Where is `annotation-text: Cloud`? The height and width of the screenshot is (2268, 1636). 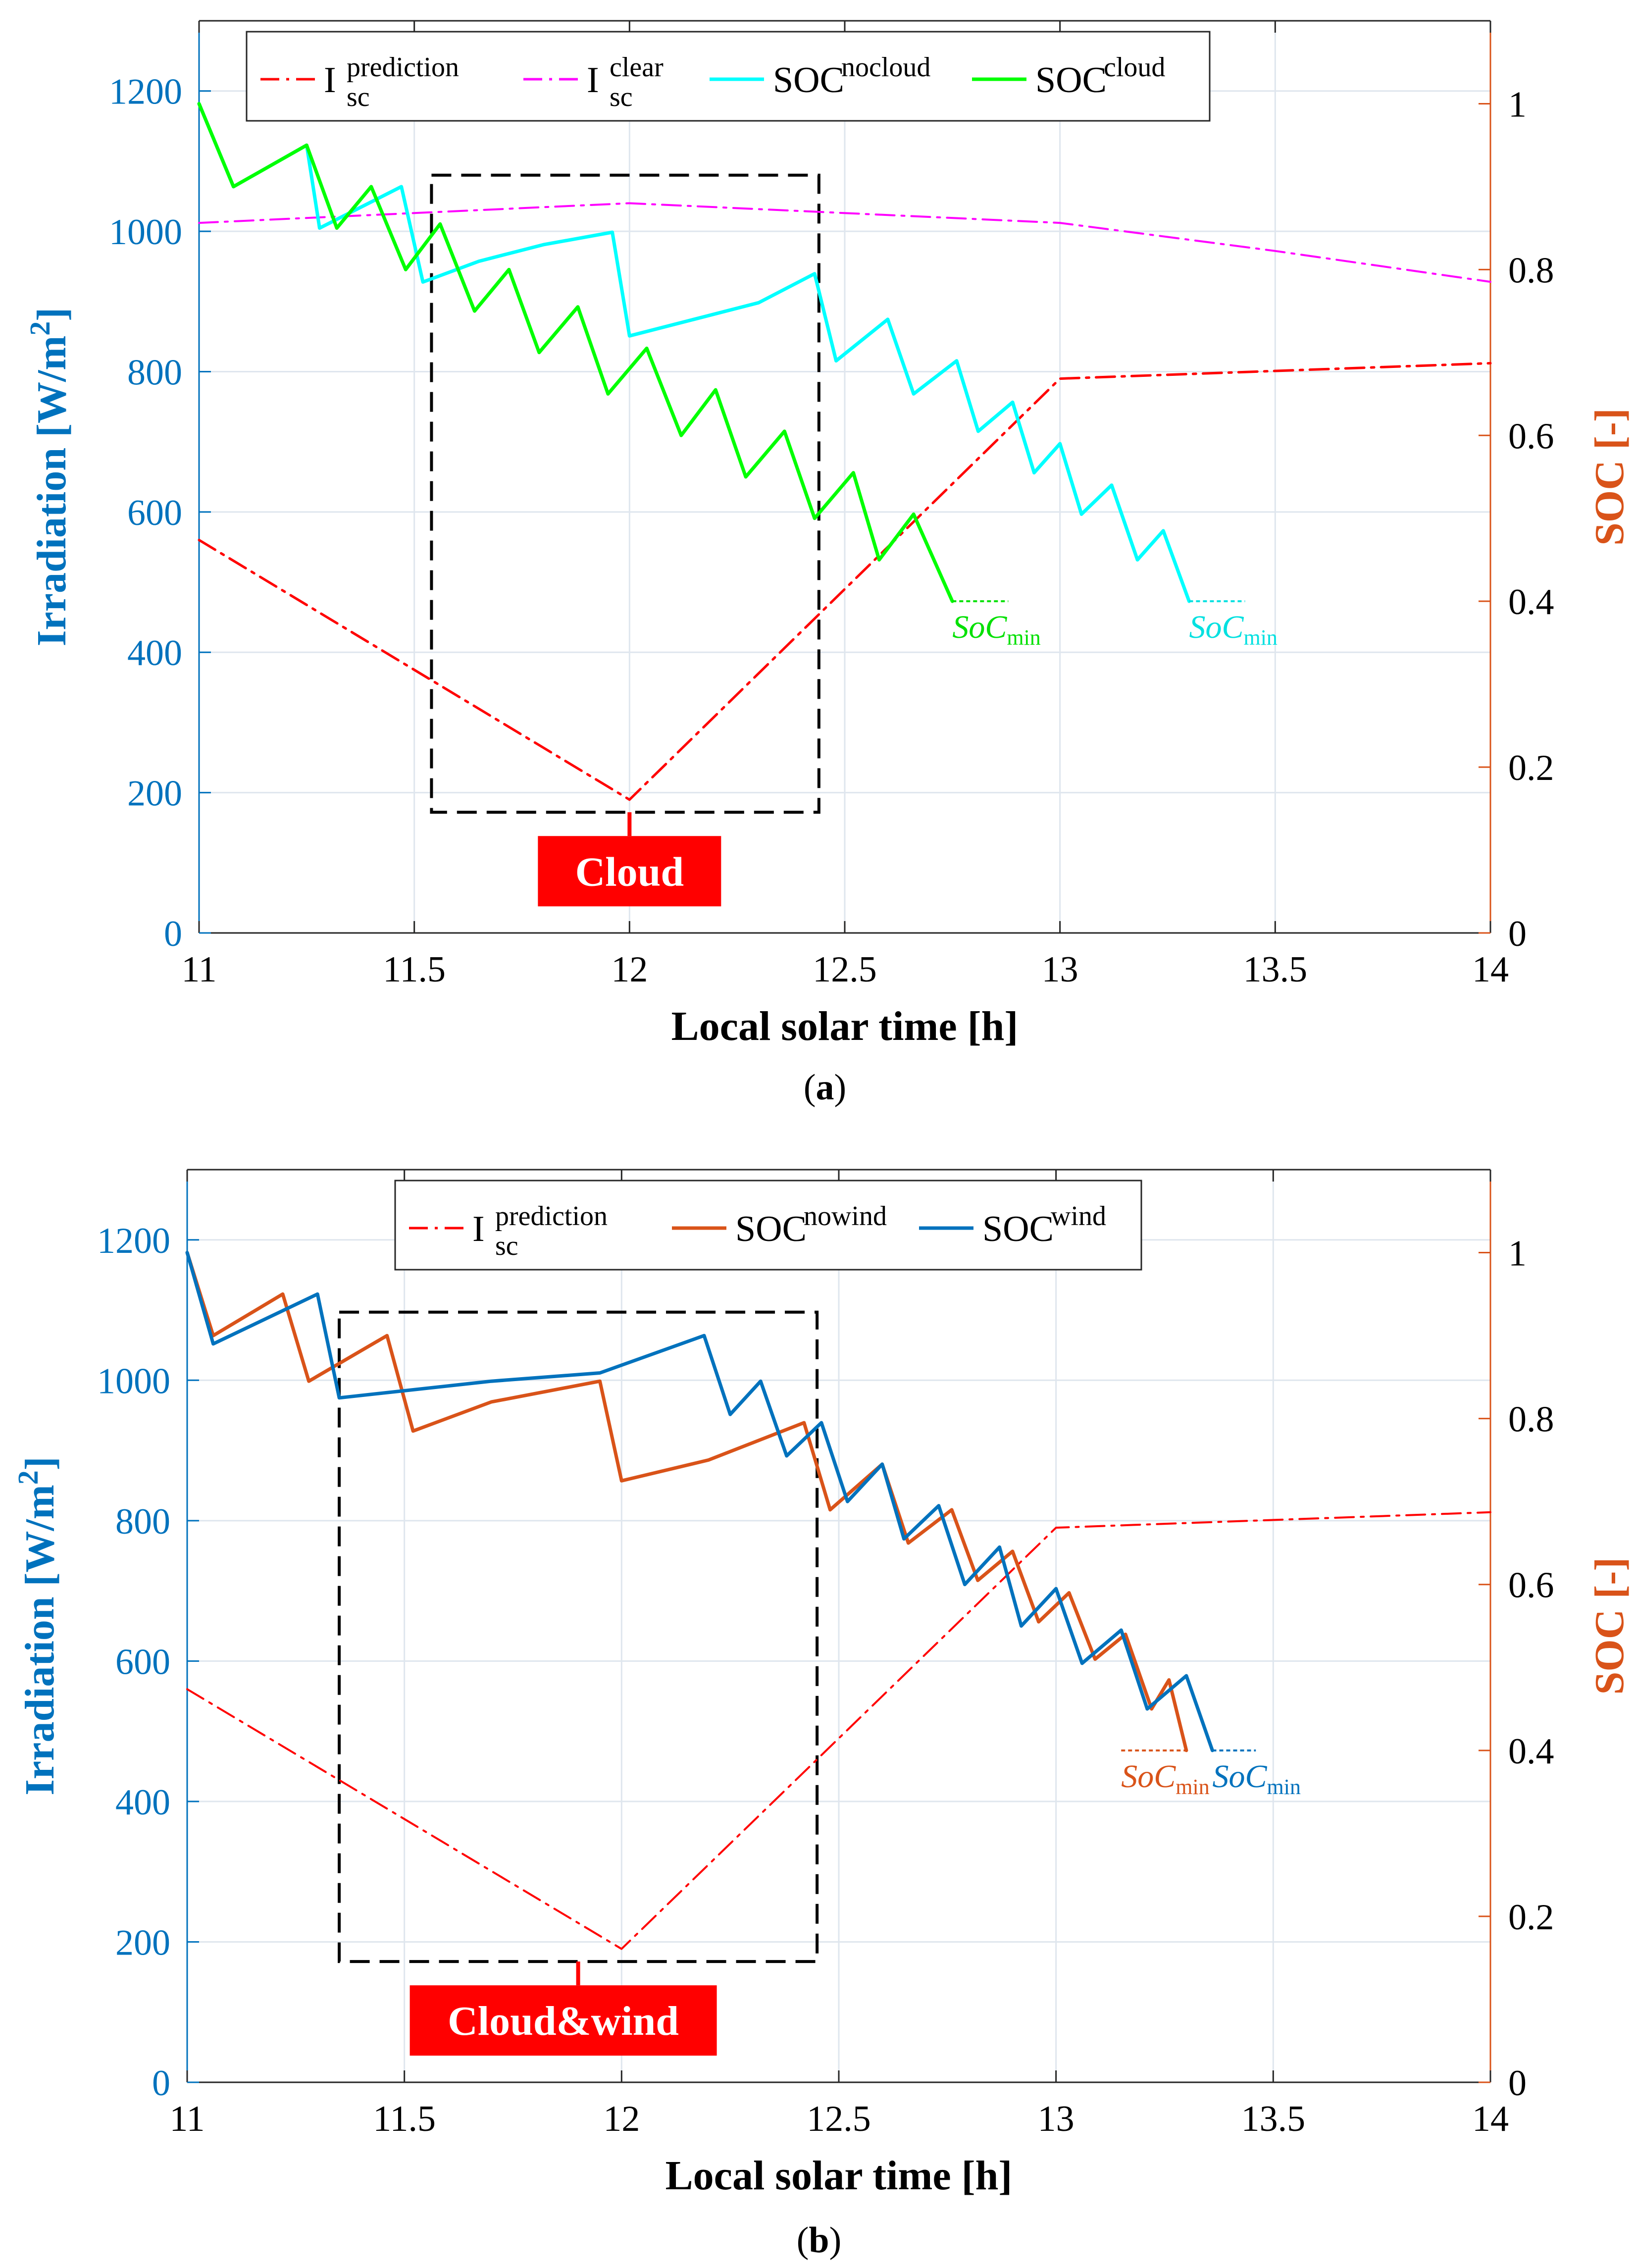 annotation-text: Cloud is located at coordinates (630, 872).